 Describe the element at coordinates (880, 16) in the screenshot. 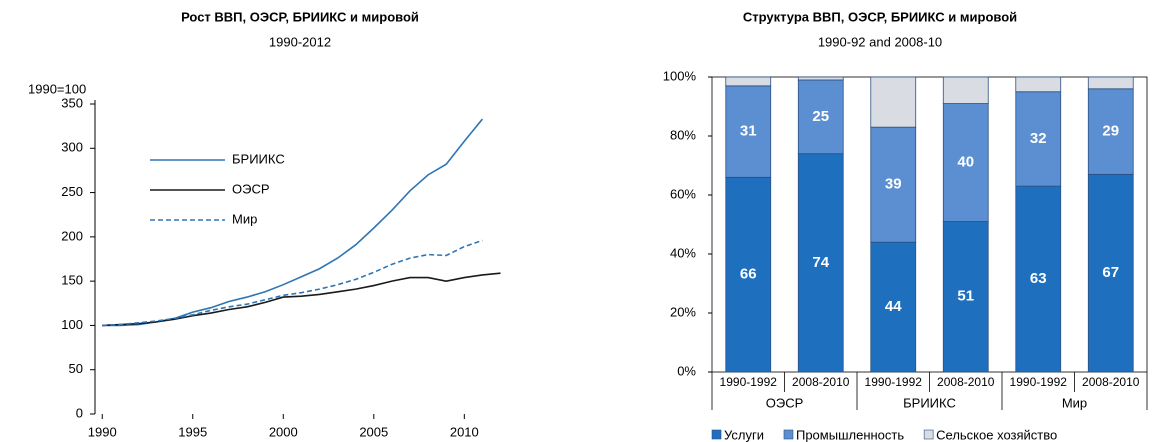

I see `chart-title: Структура ВВП, ОЭСР, БРИИКС и мировой` at that location.